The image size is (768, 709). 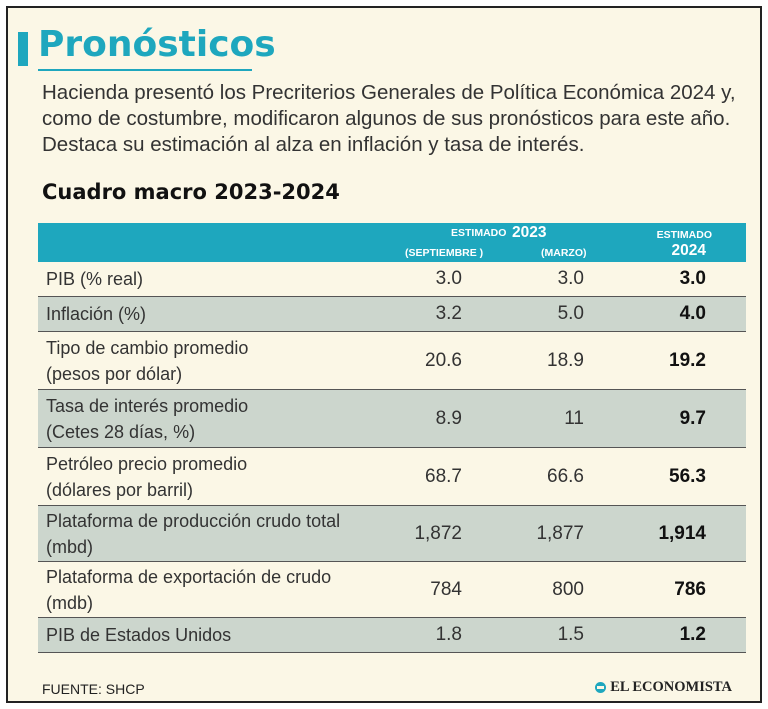 I want to click on header-year-2024: 2024, so click(x=688, y=250).